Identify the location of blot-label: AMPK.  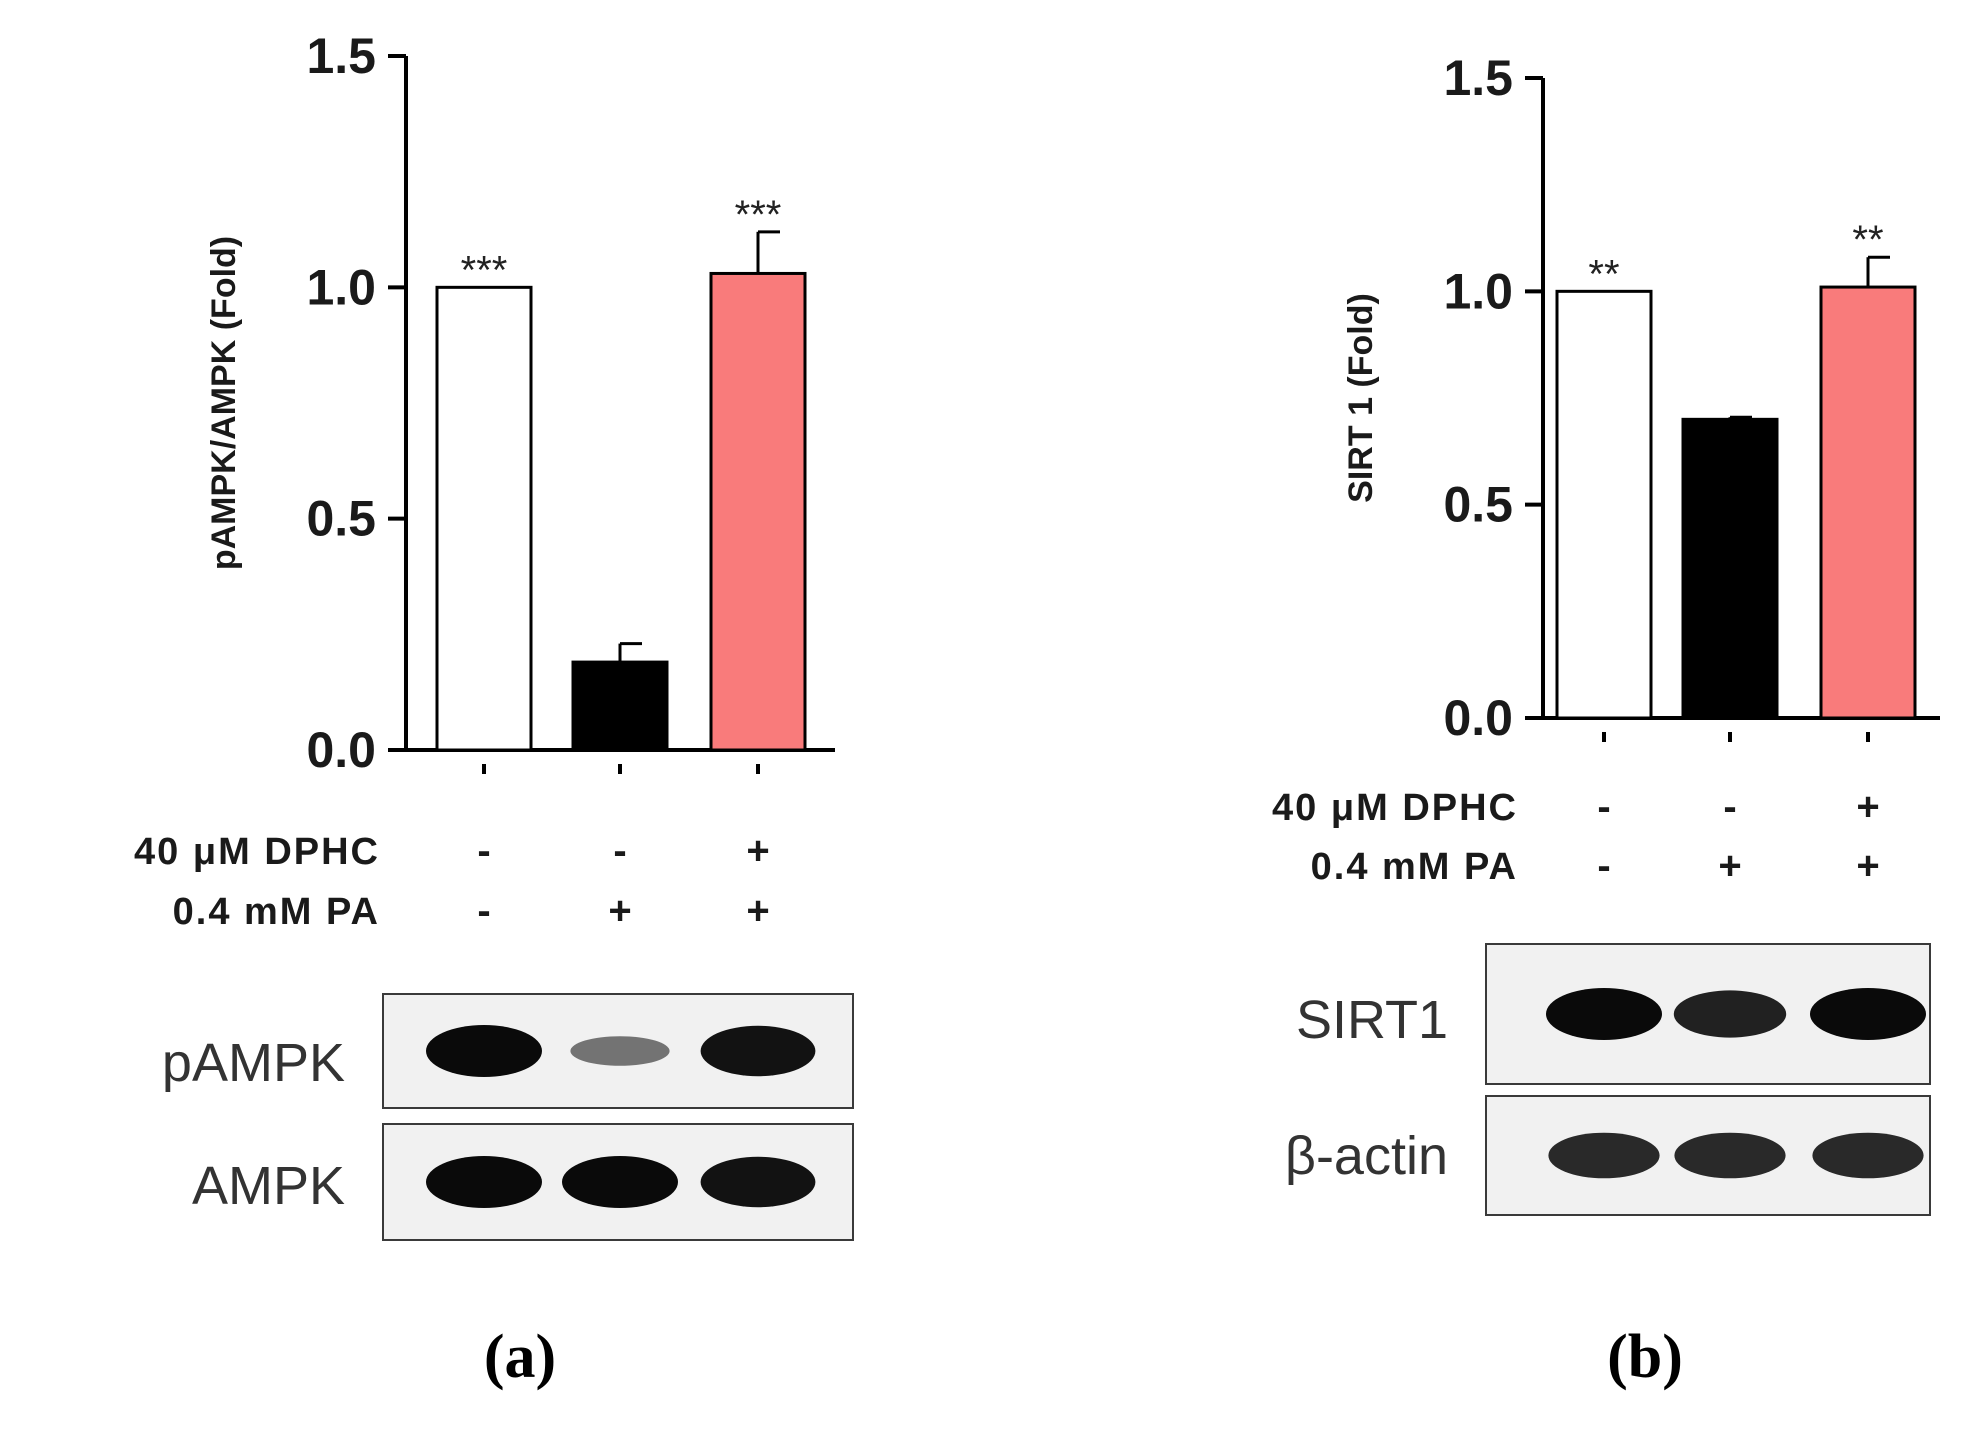
(268, 1186).